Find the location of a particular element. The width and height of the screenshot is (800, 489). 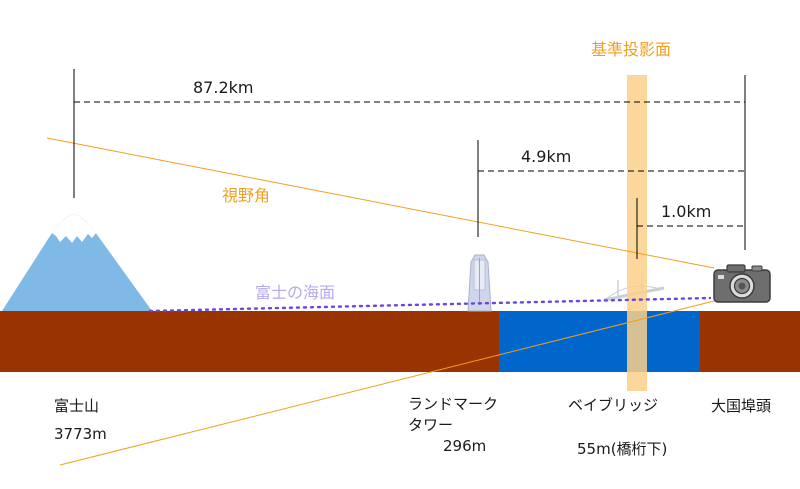

landmark-name-line1: ランドマーク is located at coordinates (453, 404).